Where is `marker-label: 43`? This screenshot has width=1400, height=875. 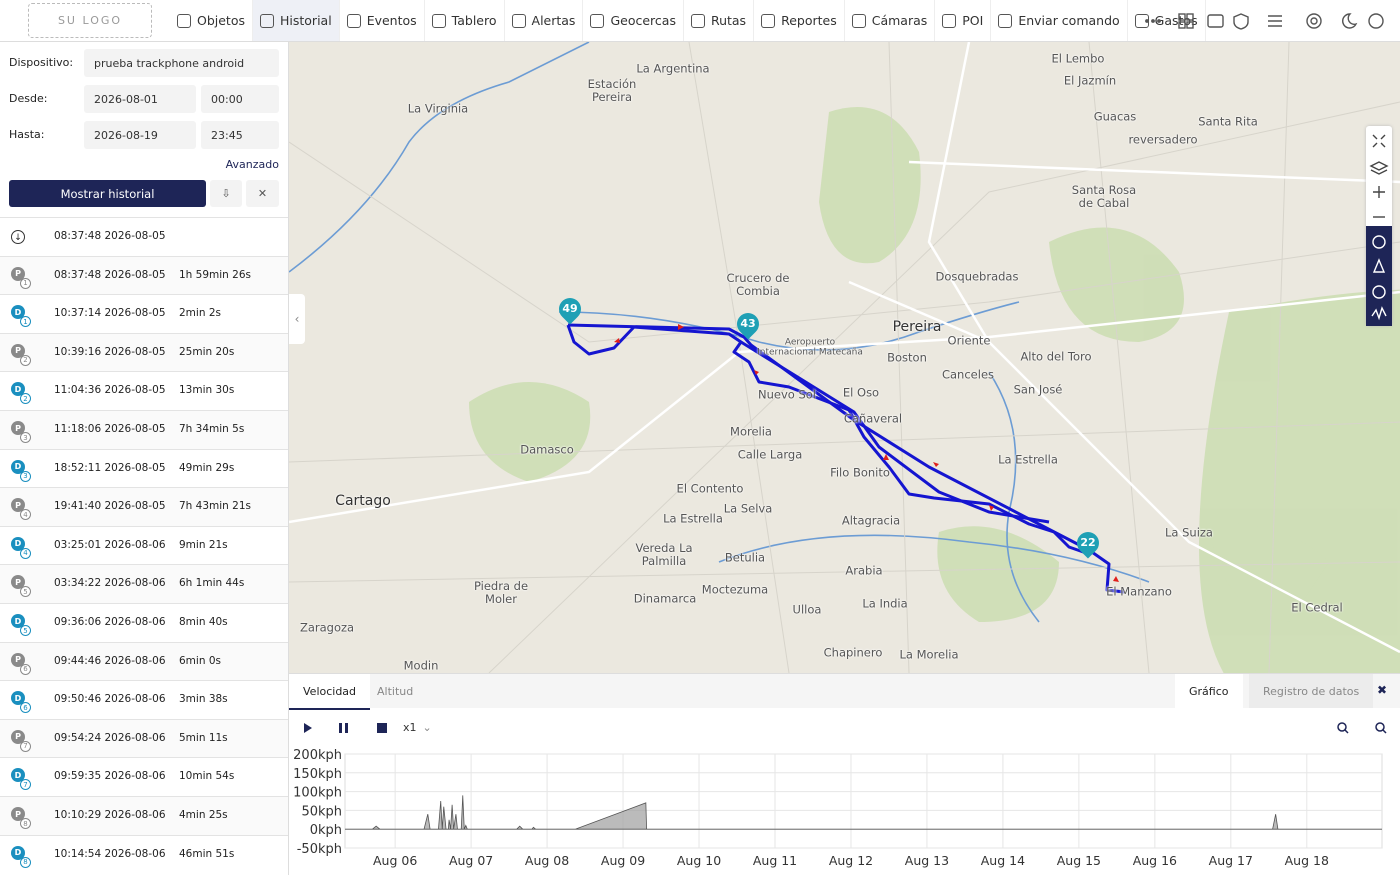 marker-label: 43 is located at coordinates (748, 323).